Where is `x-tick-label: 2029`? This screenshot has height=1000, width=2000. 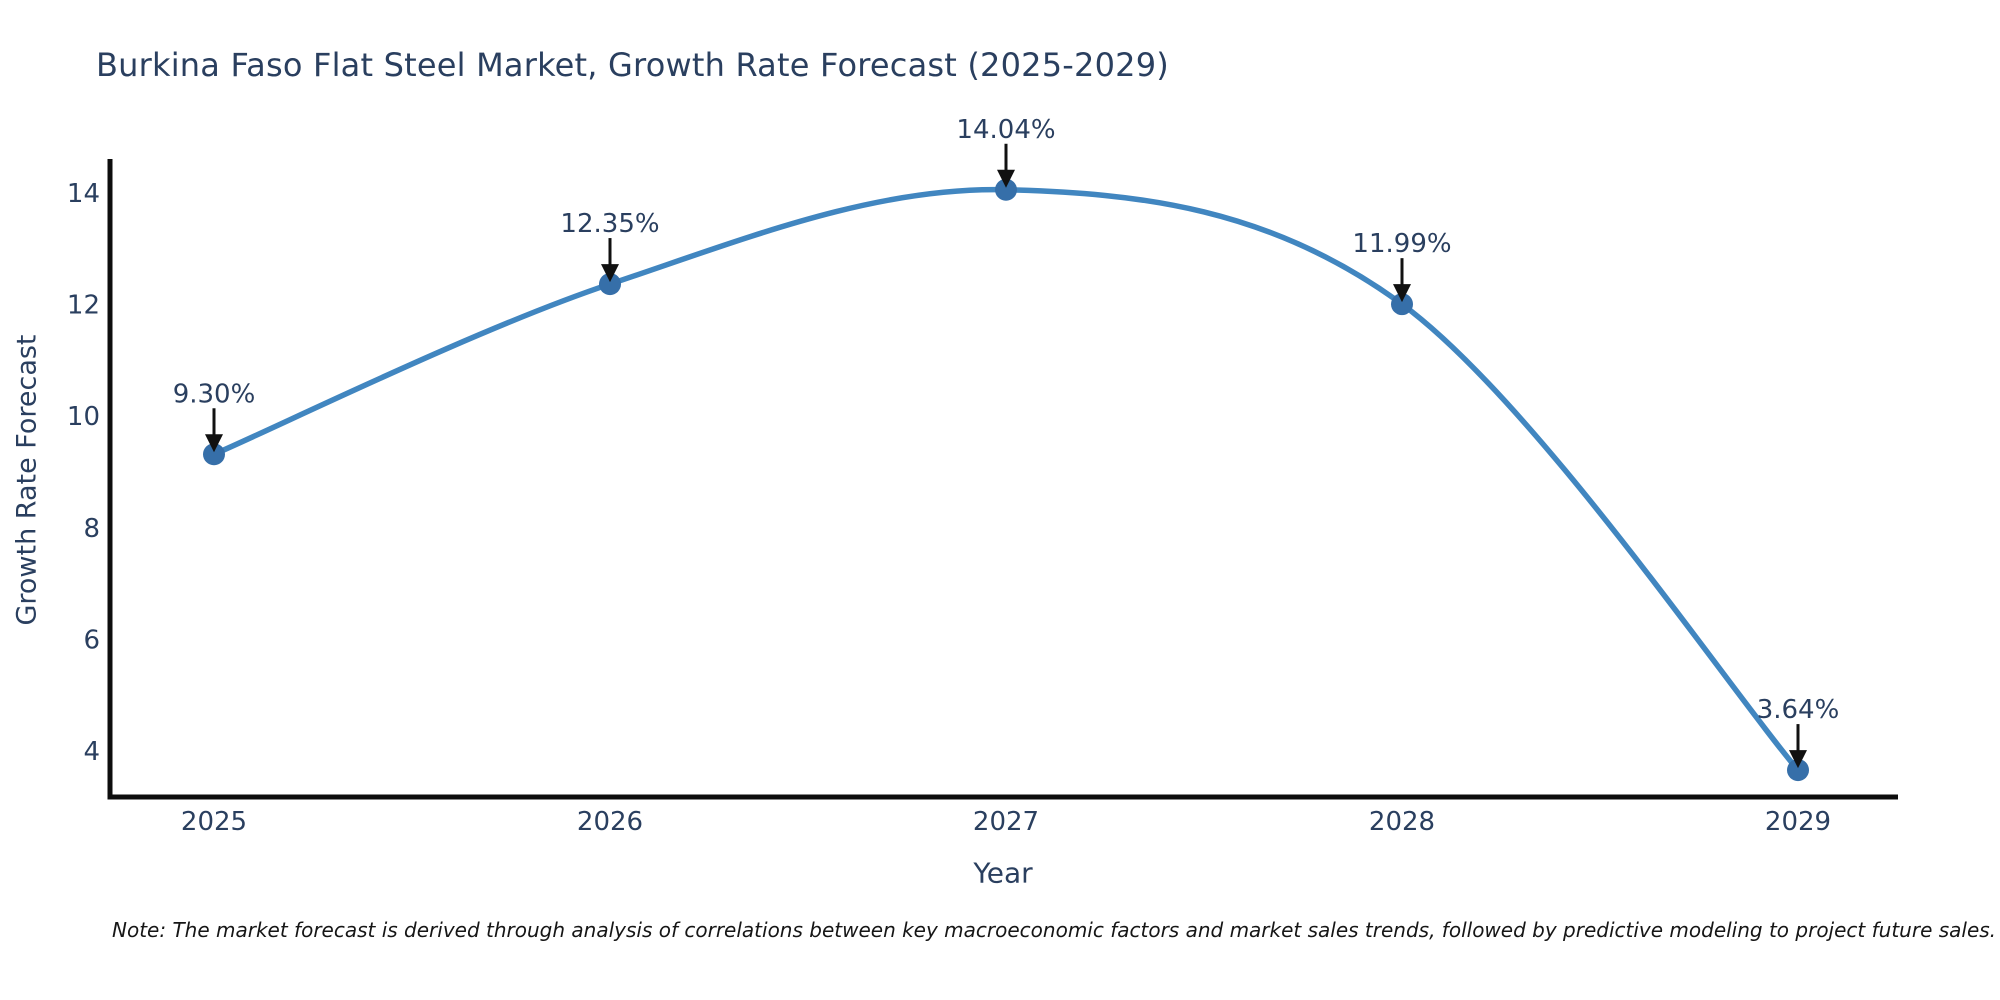 x-tick-label: 2029 is located at coordinates (1798, 822).